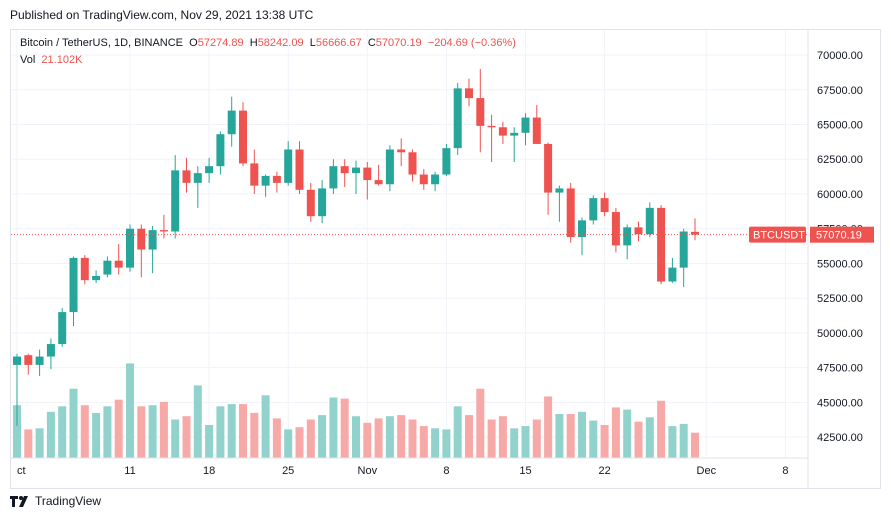  What do you see at coordinates (785, 471) in the screenshot?
I see `x-tick-label: 8` at bounding box center [785, 471].